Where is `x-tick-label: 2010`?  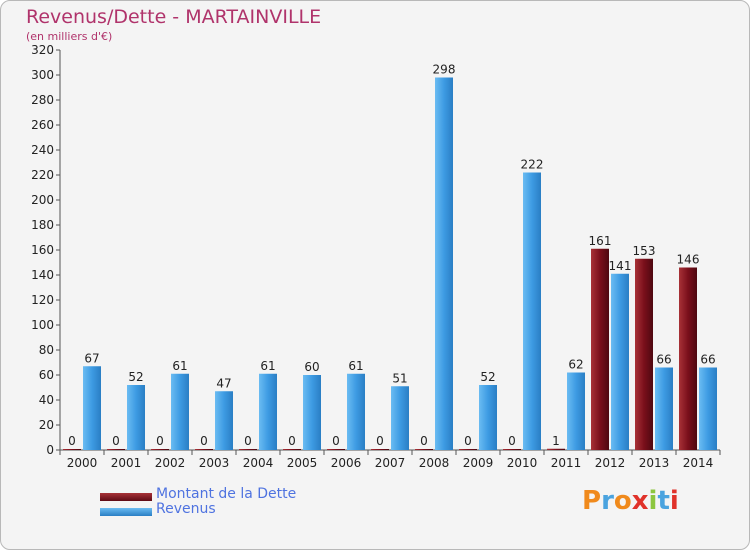 x-tick-label: 2010 is located at coordinates (522, 463).